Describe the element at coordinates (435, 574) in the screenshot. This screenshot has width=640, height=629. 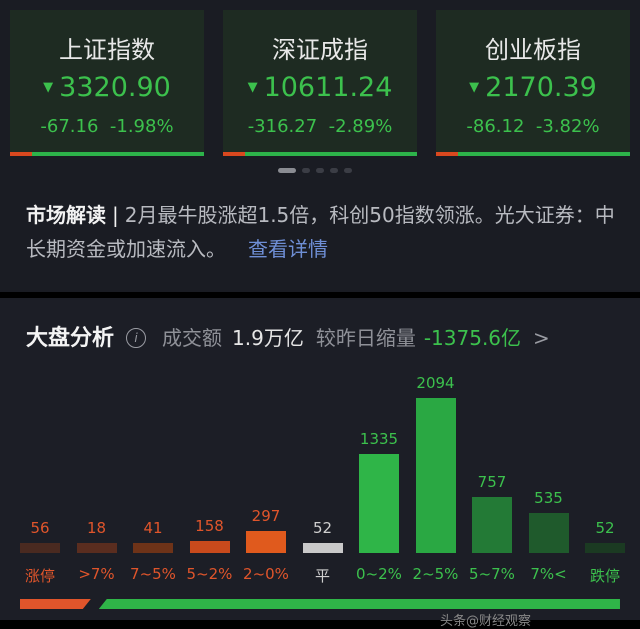
I see `bar-category-label: 2~5%` at that location.